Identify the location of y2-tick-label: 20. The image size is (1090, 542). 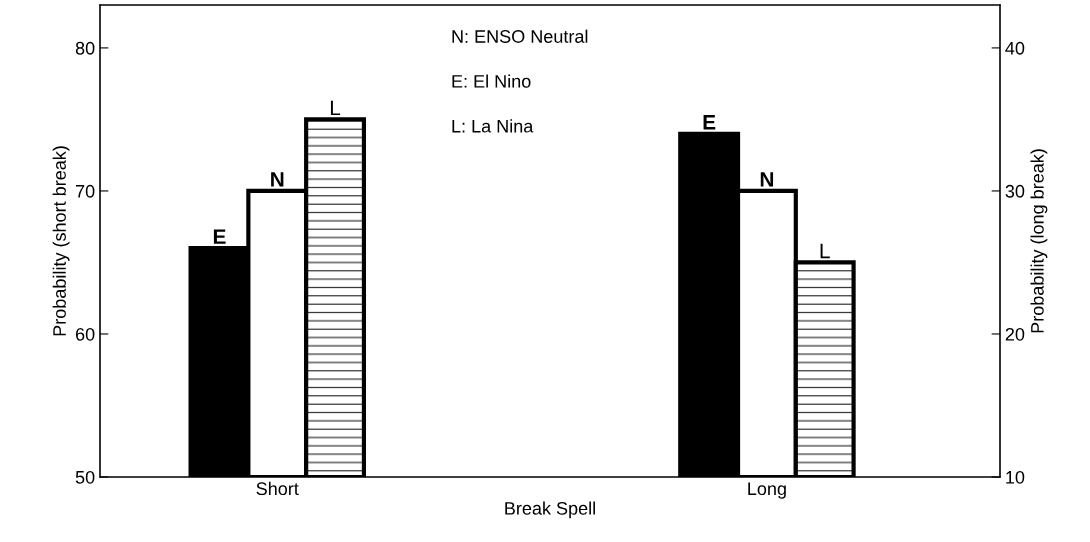
(1015, 334).